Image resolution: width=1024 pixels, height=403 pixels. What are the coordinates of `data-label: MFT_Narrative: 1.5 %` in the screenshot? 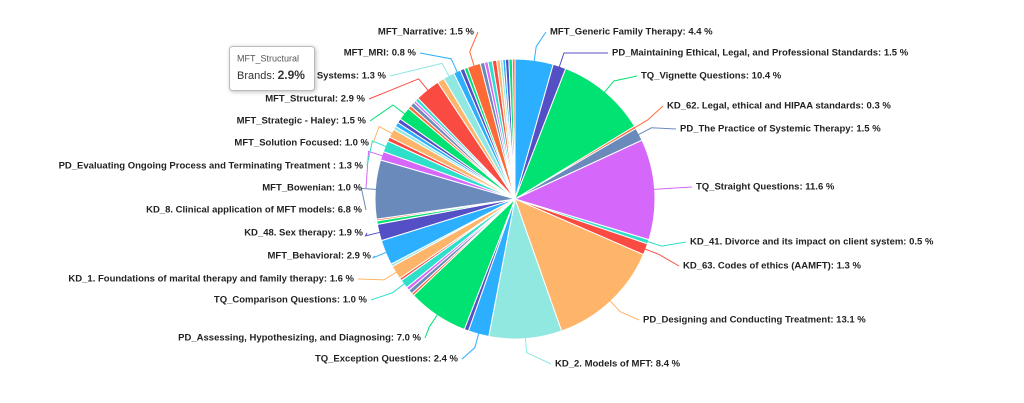 It's located at (426, 32).